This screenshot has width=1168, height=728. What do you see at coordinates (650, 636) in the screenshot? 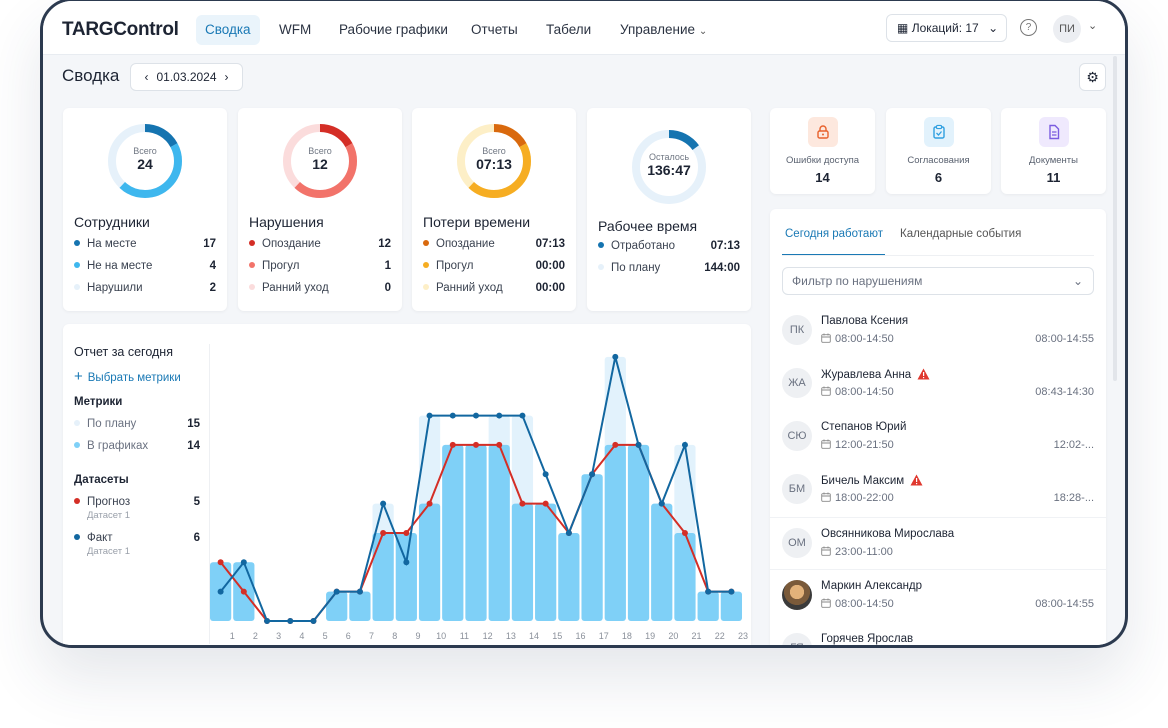
I see `x-tick-label: 19` at bounding box center [650, 636].